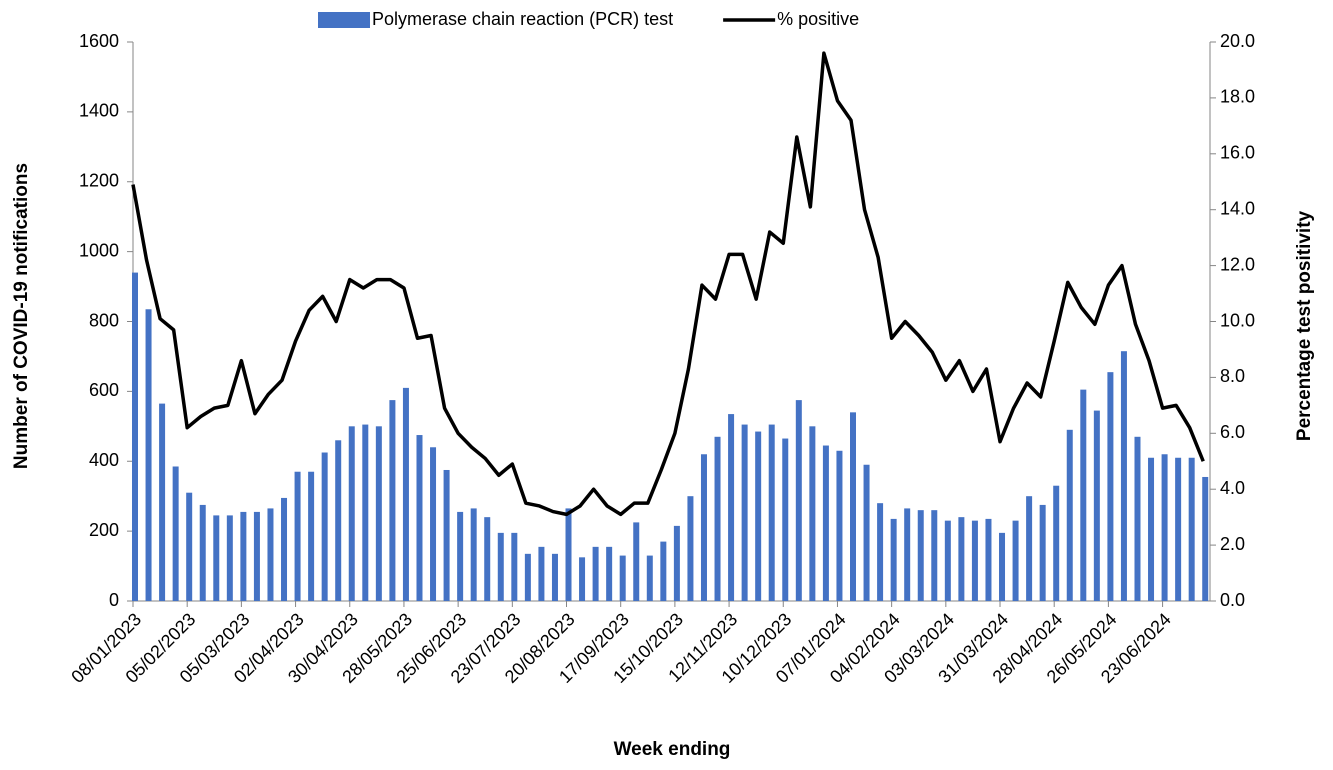 This screenshot has height=770, width=1333. I want to click on legend-label: % positive, so click(818, 19).